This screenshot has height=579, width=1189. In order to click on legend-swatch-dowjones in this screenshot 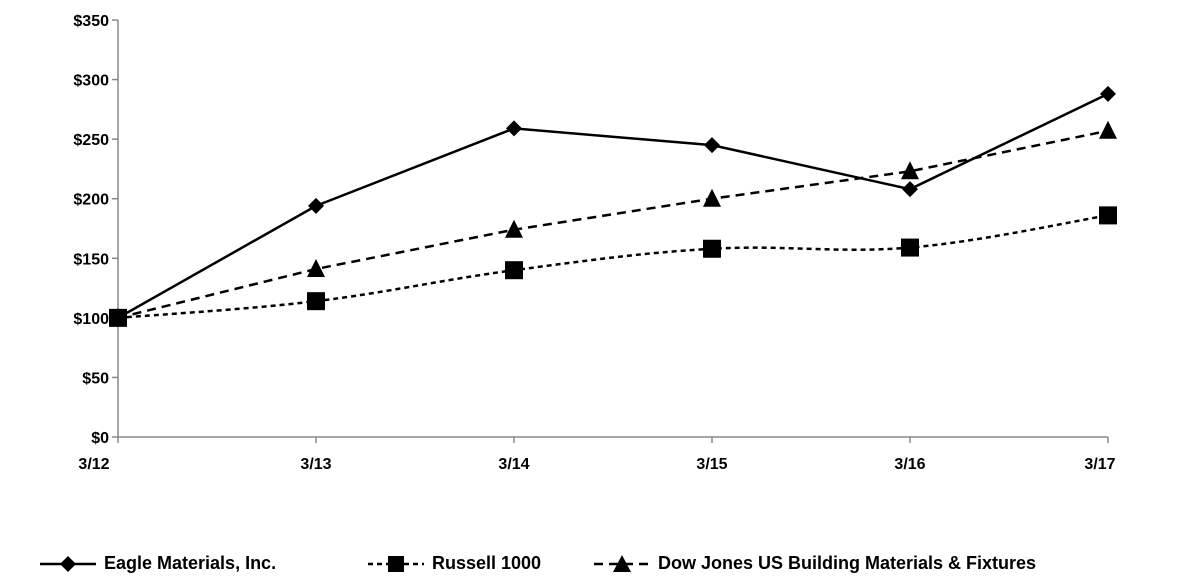, I will do `click(622, 564)`.